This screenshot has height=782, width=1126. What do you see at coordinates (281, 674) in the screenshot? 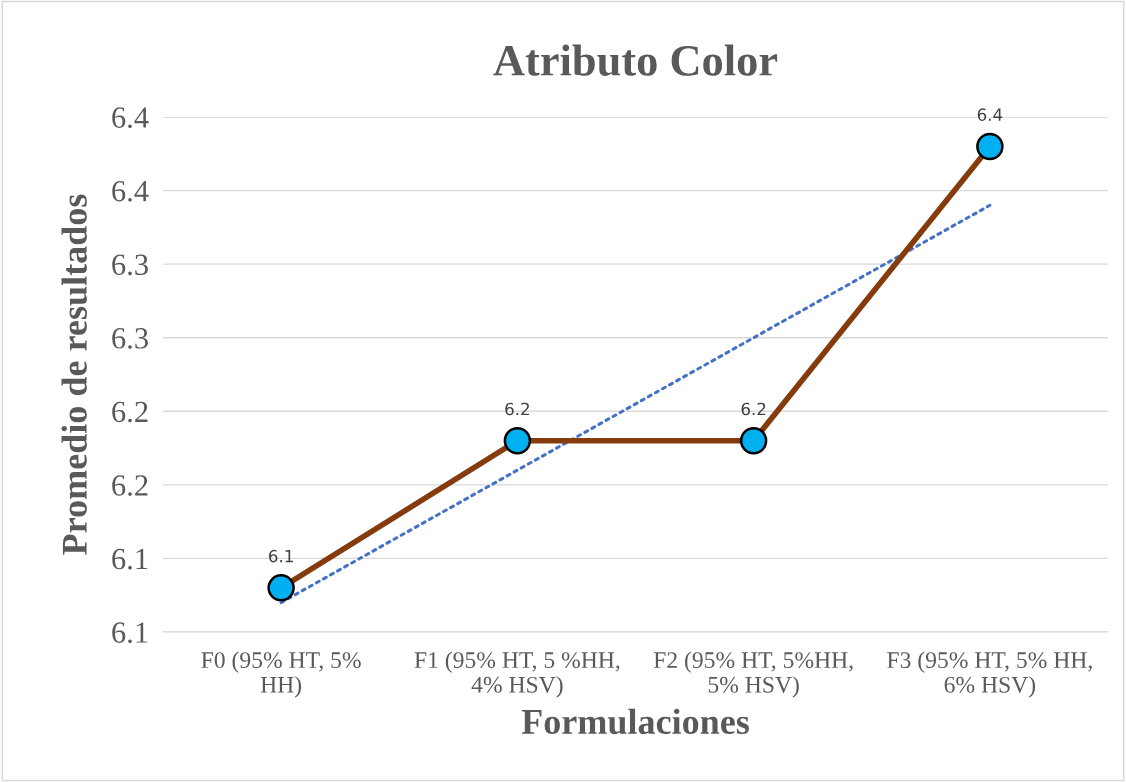
I see `x-tick-label: F0 (95% HT, 5% HH)` at bounding box center [281, 674].